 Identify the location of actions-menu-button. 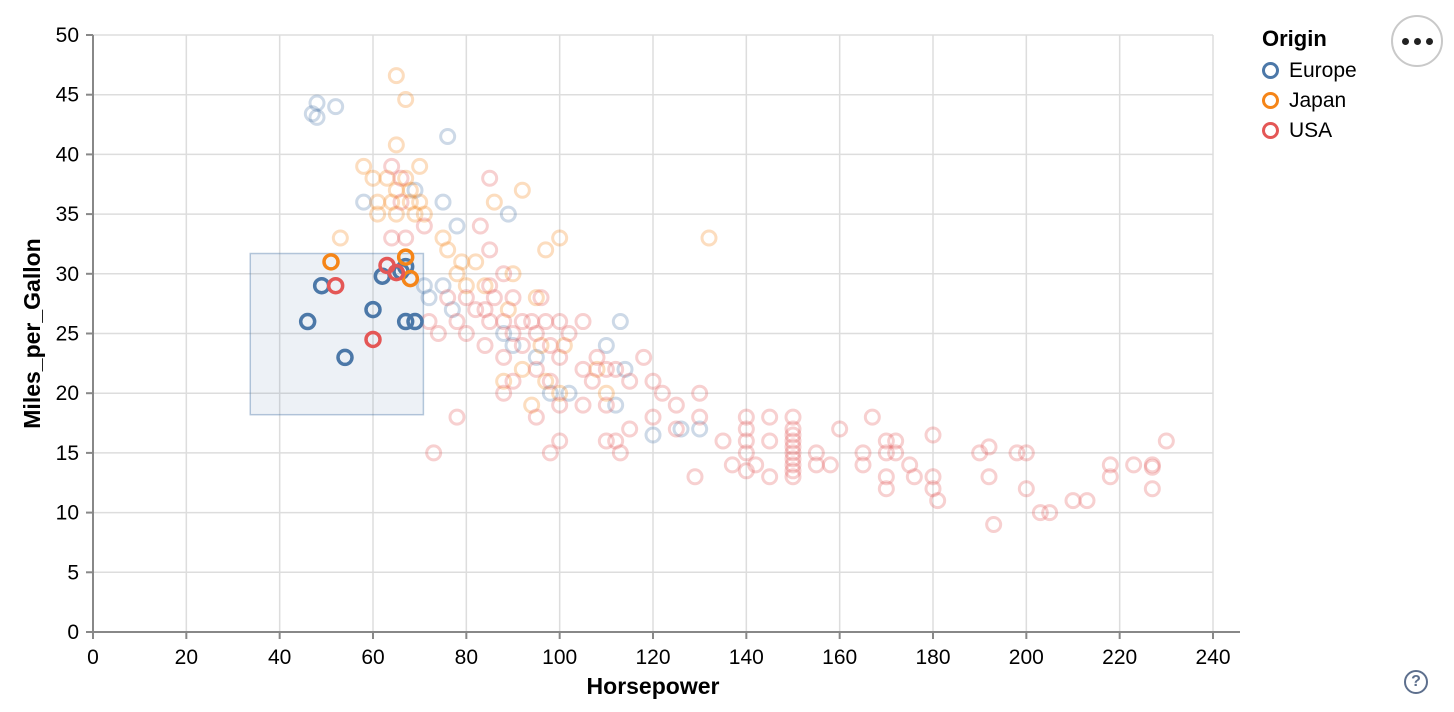
(1417, 41).